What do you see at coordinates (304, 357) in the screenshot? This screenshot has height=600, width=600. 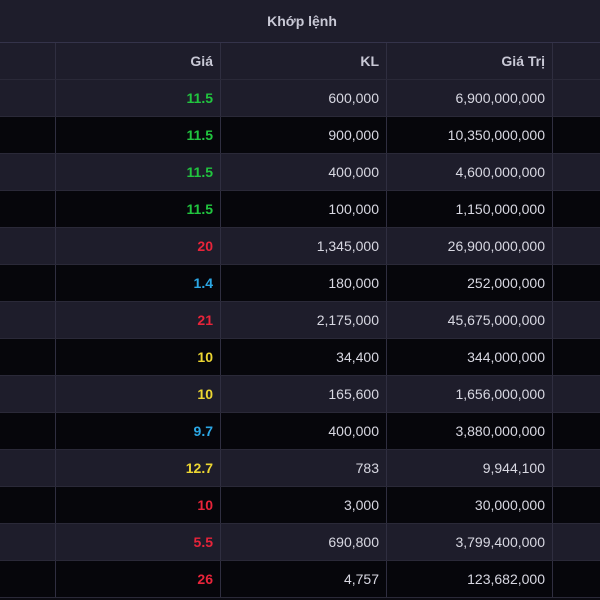 I see `volume-cell: 34,400` at bounding box center [304, 357].